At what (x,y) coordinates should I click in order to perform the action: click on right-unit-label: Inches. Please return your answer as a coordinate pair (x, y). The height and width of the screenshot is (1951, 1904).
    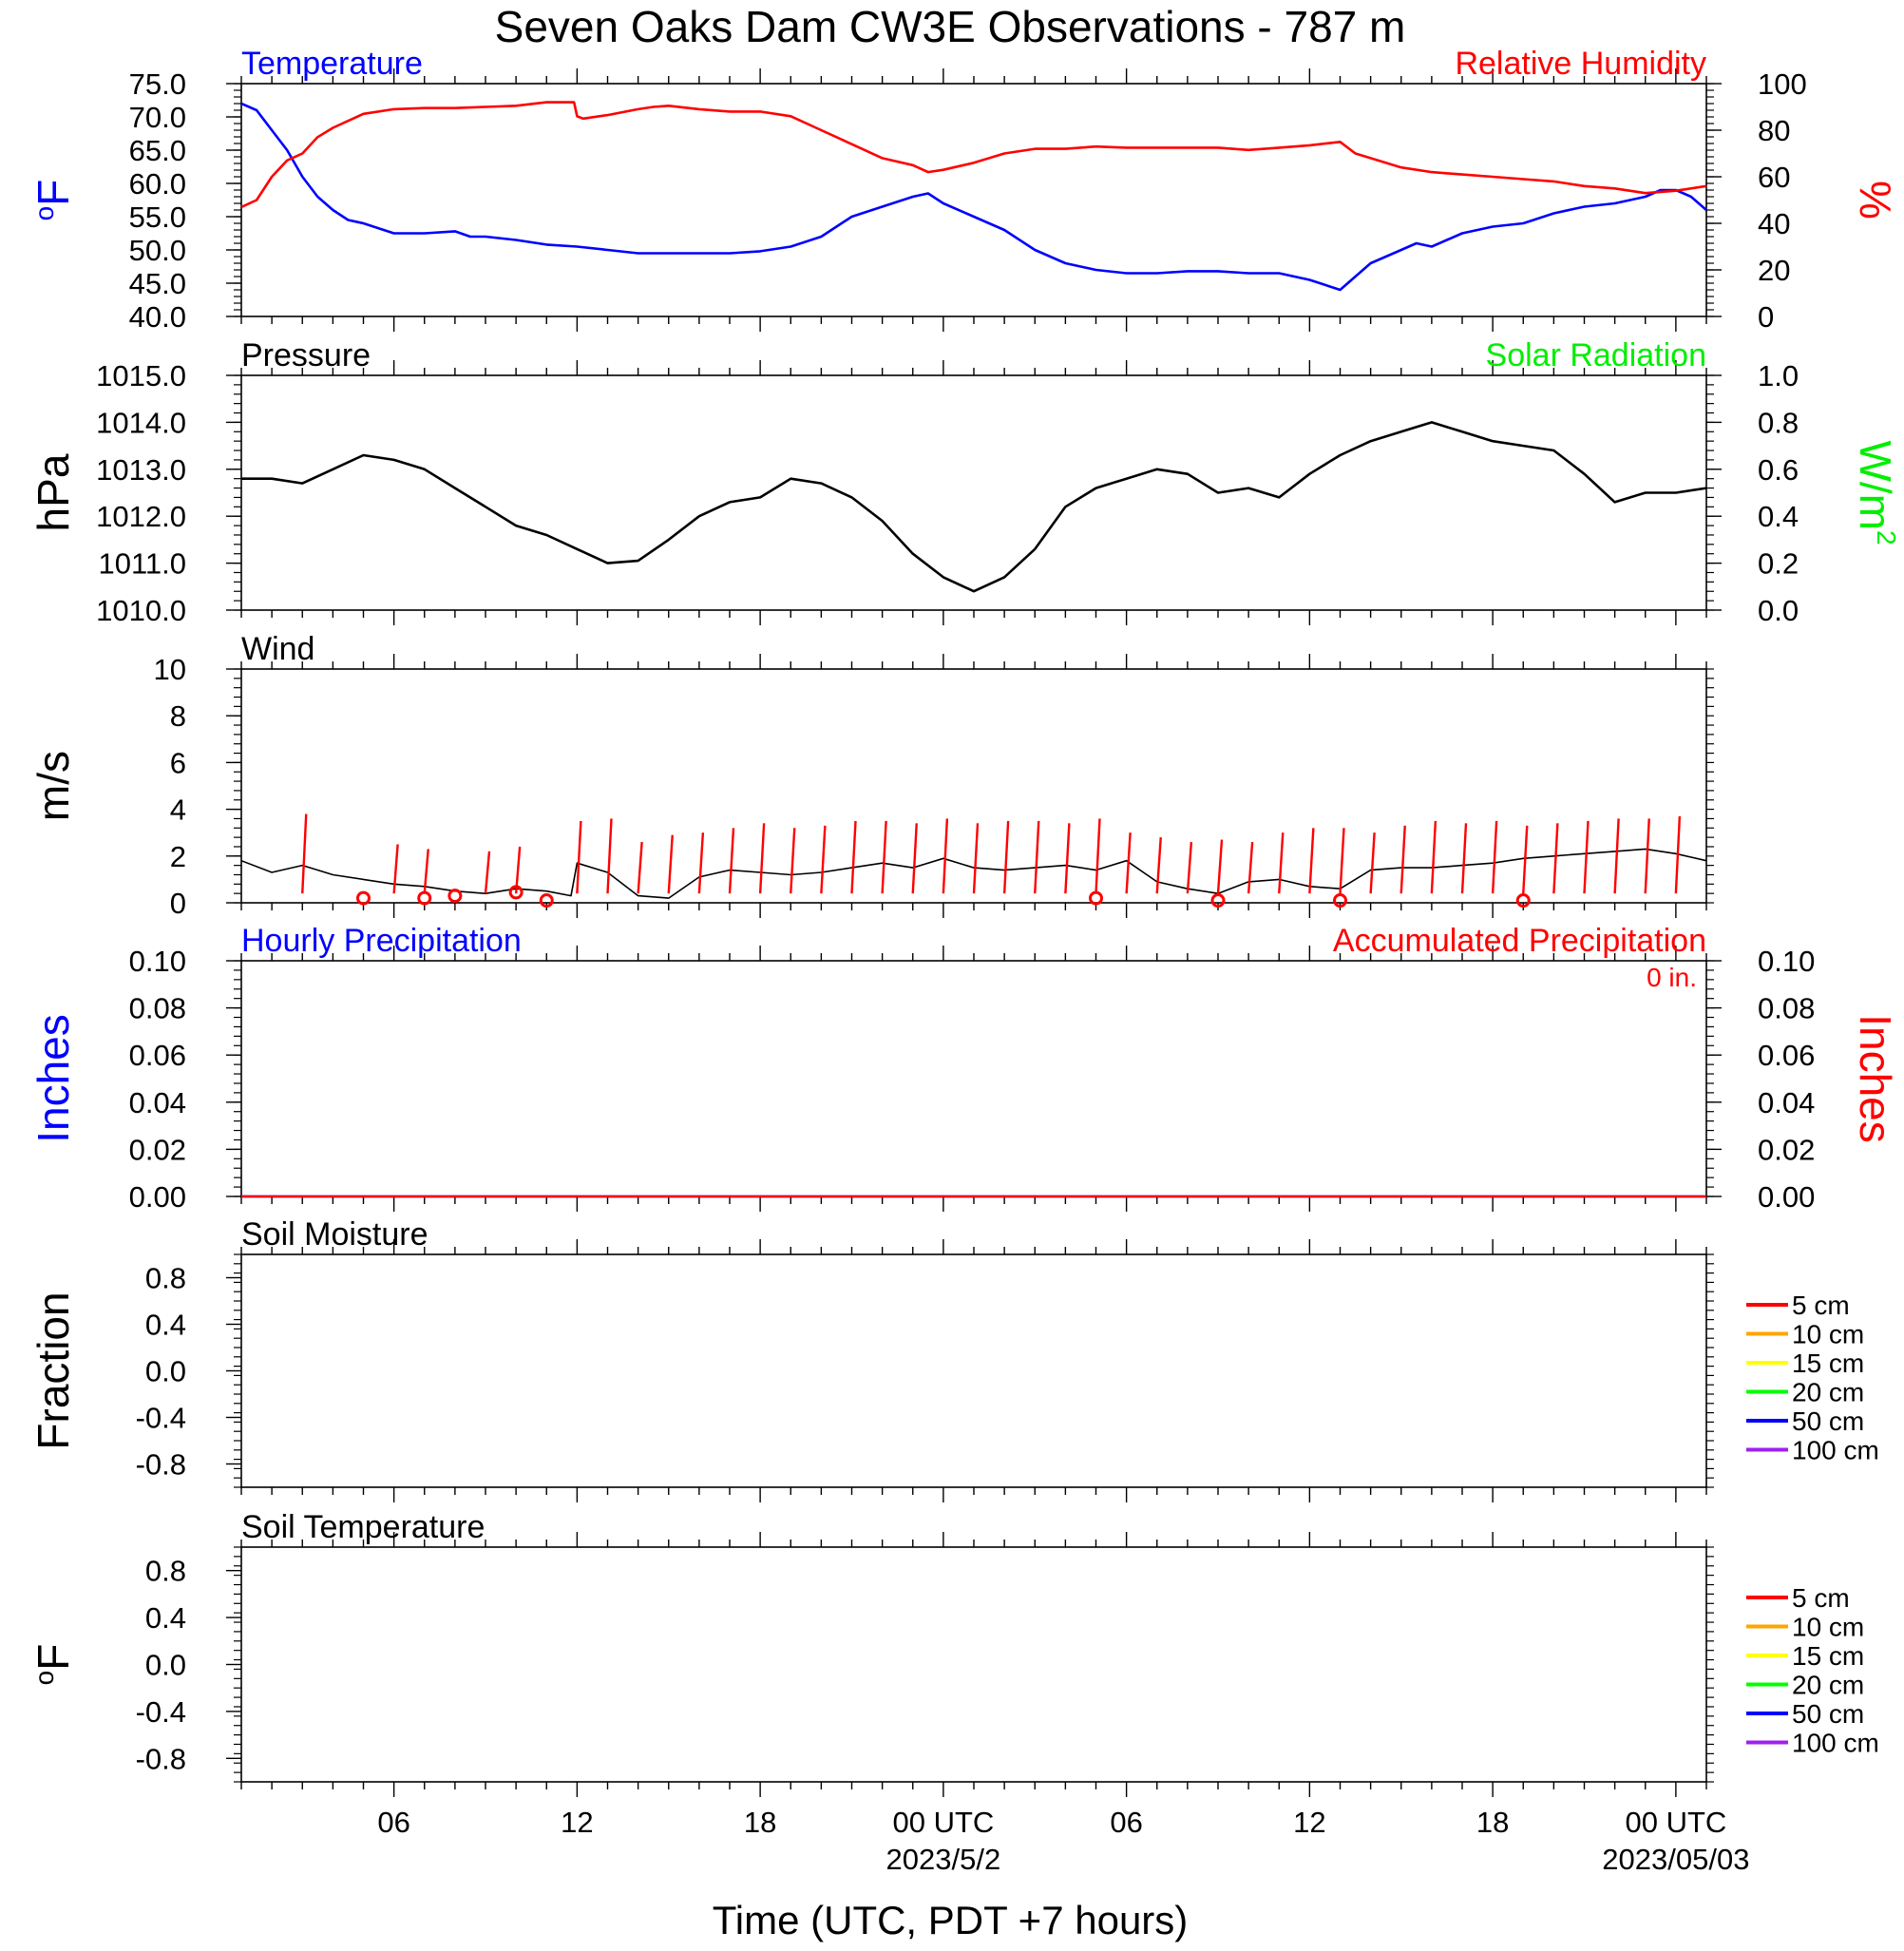
    Looking at the image, I should click on (1875, 1078).